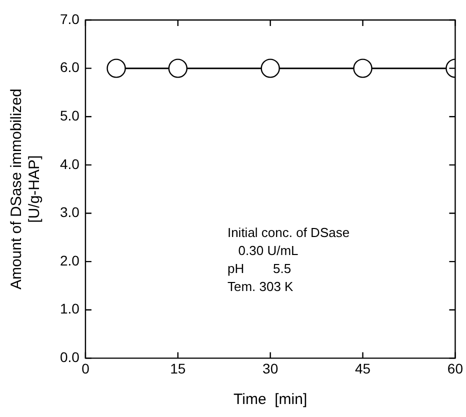  I want to click on y-tick-label: 2.0, so click(70, 260).